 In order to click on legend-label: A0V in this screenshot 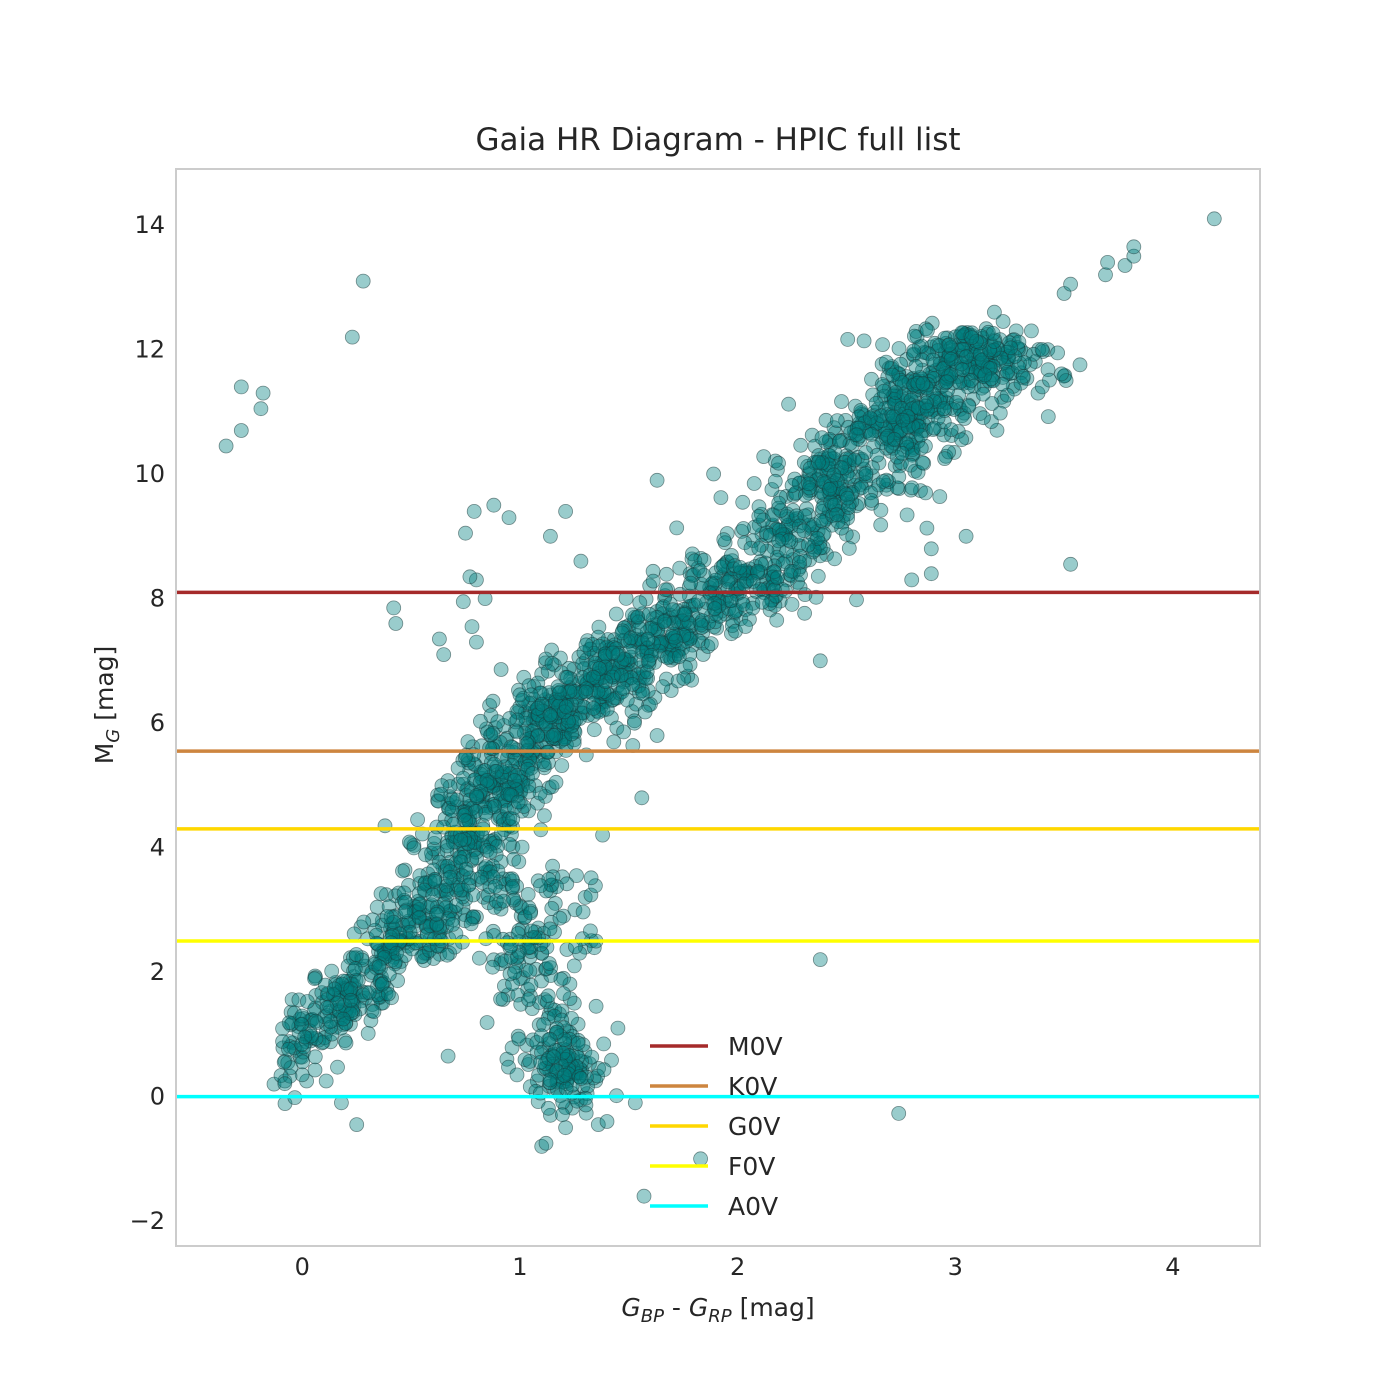, I will do `click(753, 1206)`.